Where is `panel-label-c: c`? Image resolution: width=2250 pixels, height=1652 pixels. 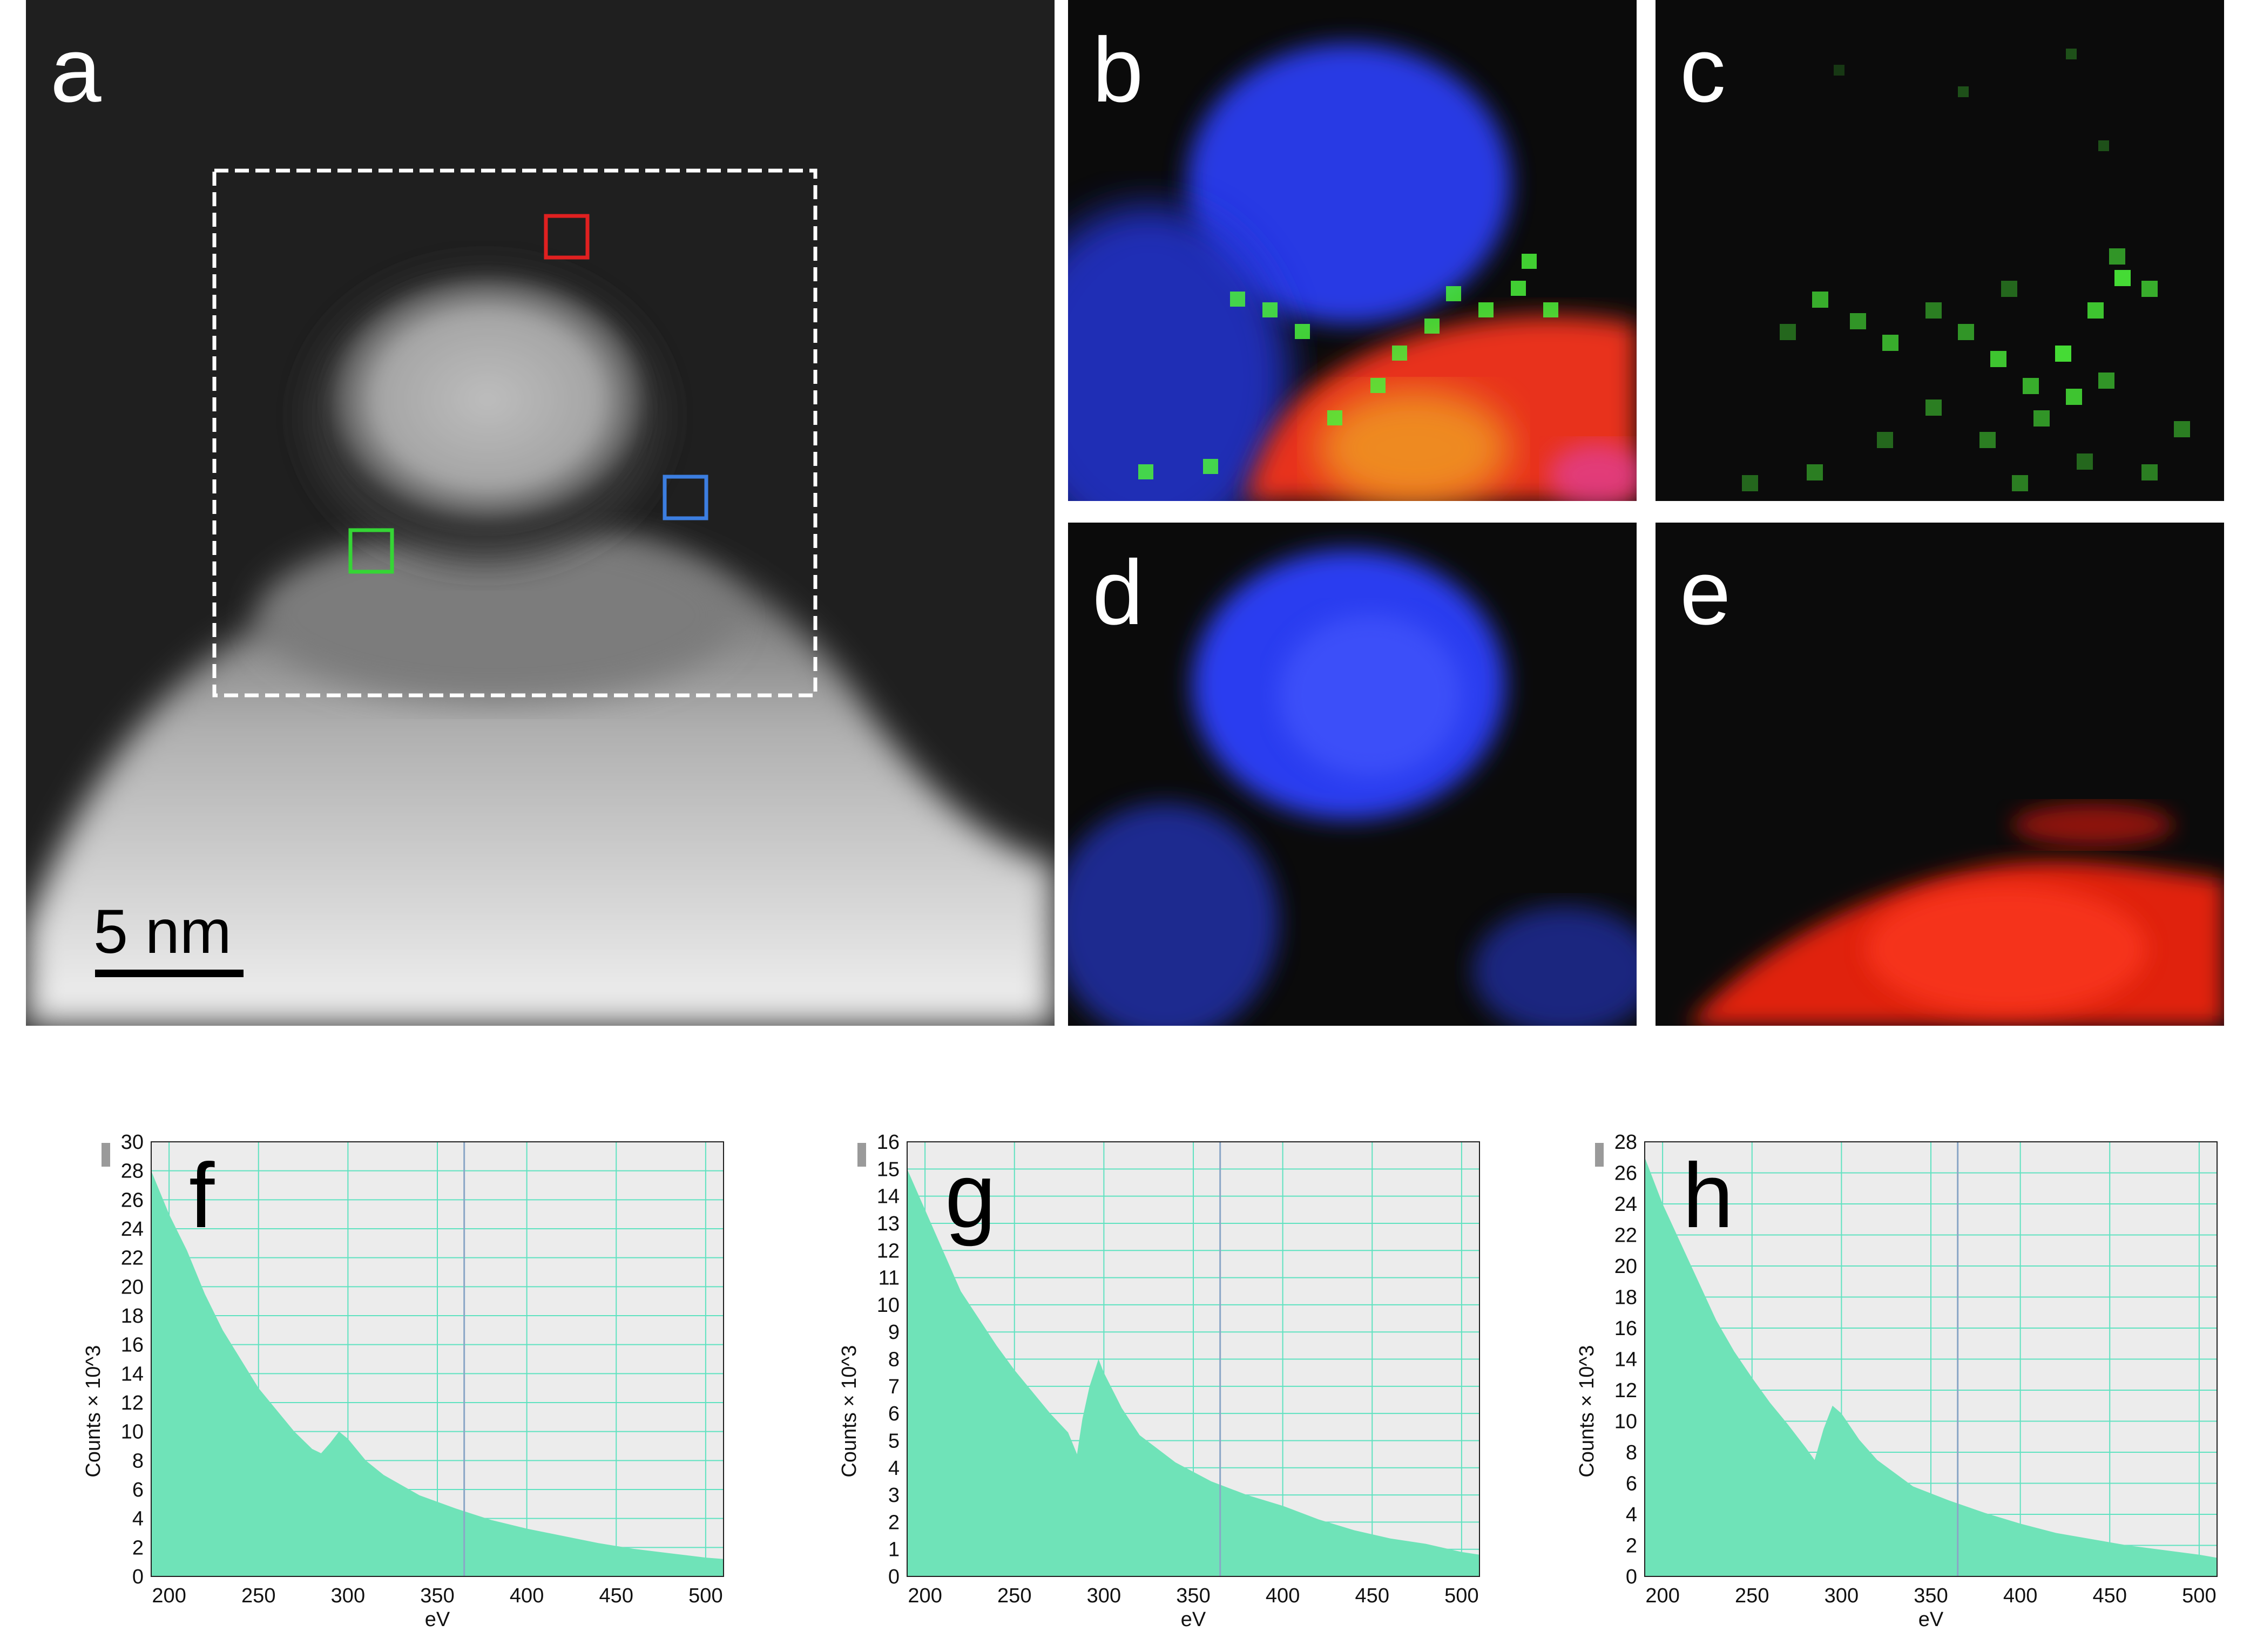 panel-label-c: c is located at coordinates (1703, 70).